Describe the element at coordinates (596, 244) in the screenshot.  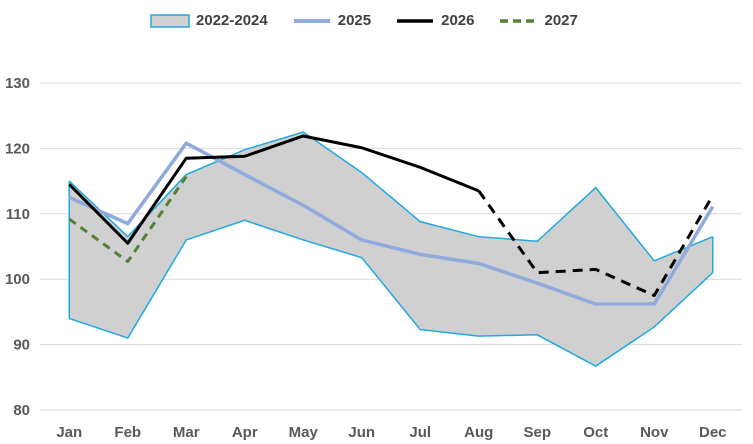
I see `series-2026-dashed-line` at that location.